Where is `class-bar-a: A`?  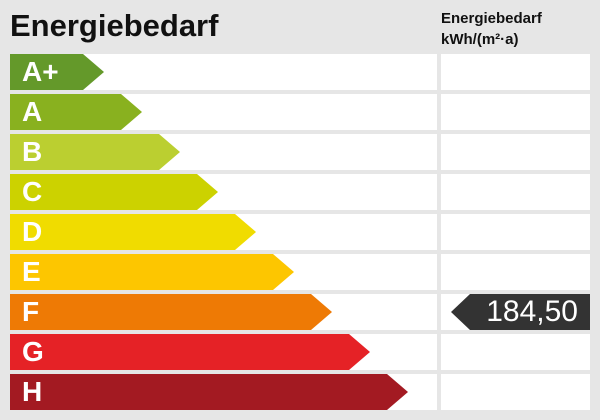 class-bar-a: A is located at coordinates (76, 112).